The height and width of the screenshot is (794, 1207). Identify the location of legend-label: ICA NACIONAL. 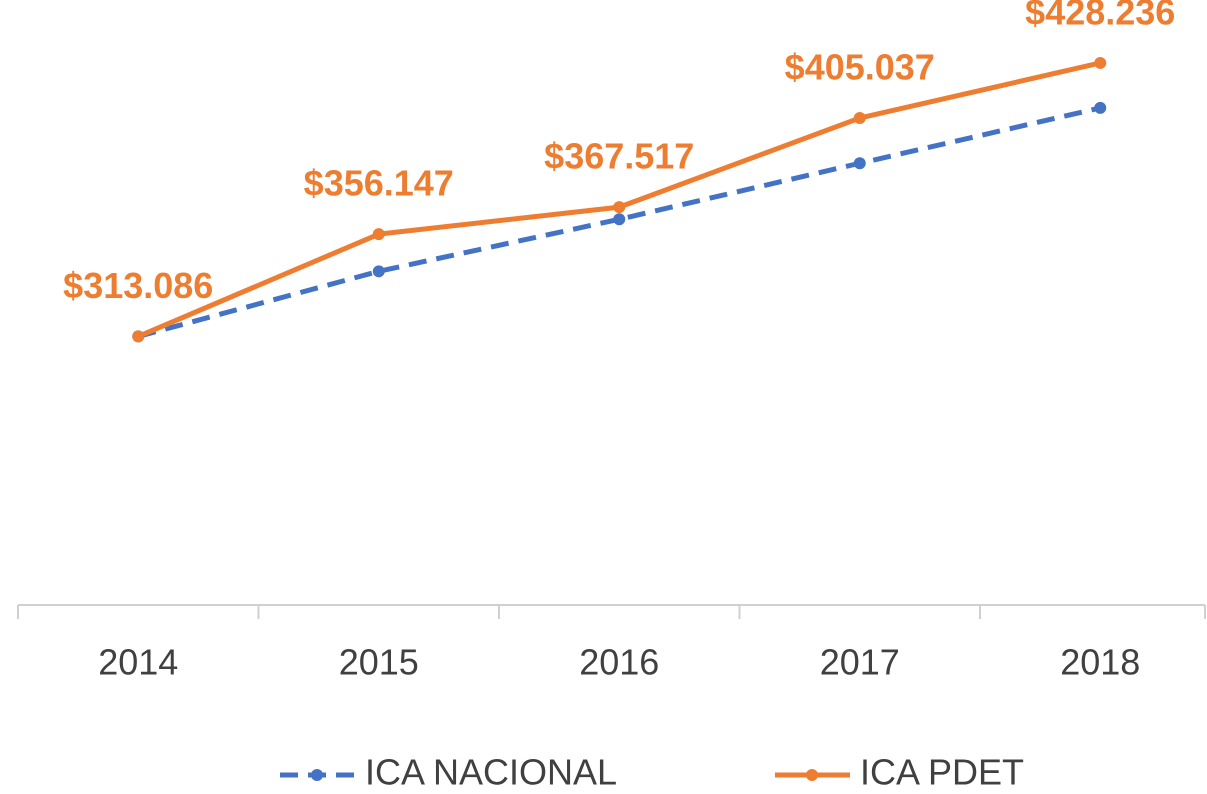
(491, 772).